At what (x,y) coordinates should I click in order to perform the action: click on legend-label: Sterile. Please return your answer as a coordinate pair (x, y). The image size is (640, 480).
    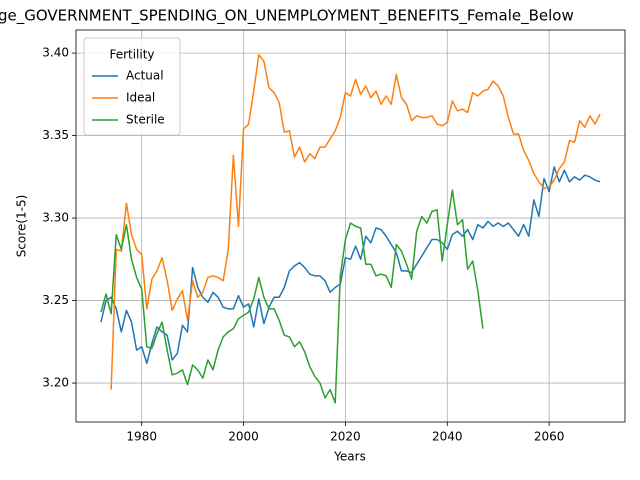
    Looking at the image, I should click on (145, 120).